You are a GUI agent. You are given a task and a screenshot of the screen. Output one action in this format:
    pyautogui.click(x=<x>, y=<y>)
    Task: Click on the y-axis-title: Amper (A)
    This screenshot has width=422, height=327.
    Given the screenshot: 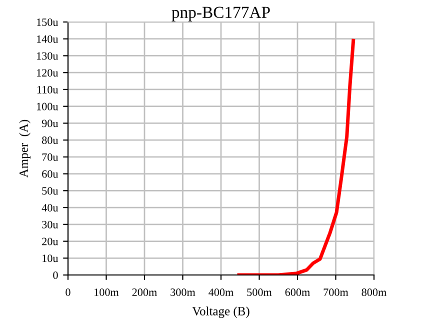 What is the action you would take?
    pyautogui.click(x=24, y=149)
    